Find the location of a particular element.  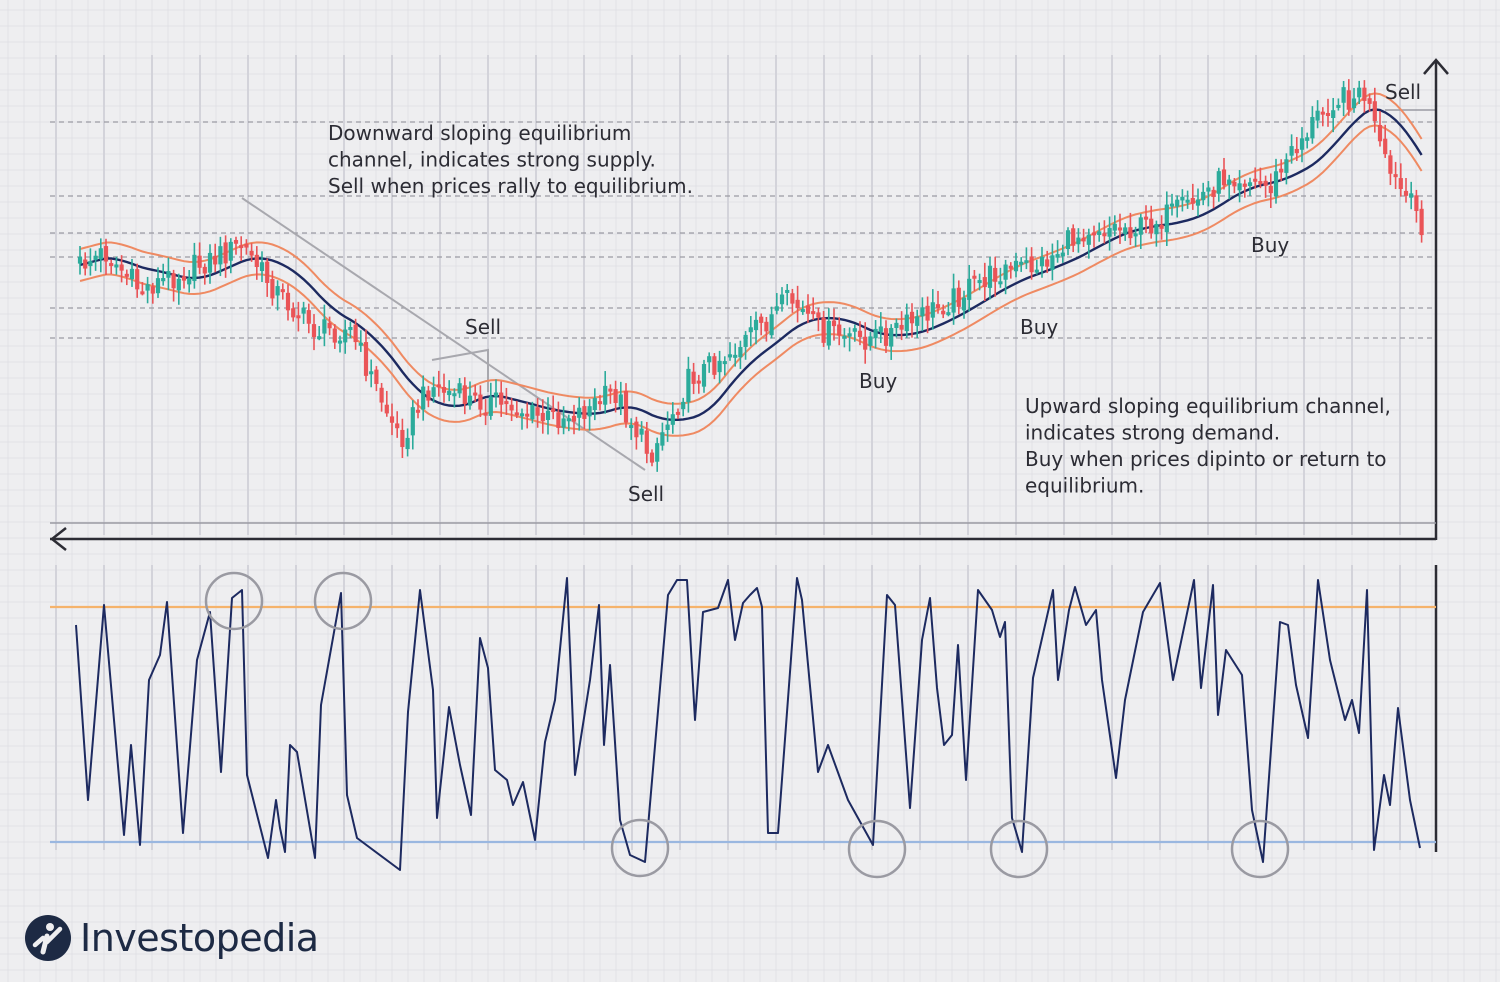

annotation-upward-line-2: indicates strong demand. is located at coordinates (1152, 433).